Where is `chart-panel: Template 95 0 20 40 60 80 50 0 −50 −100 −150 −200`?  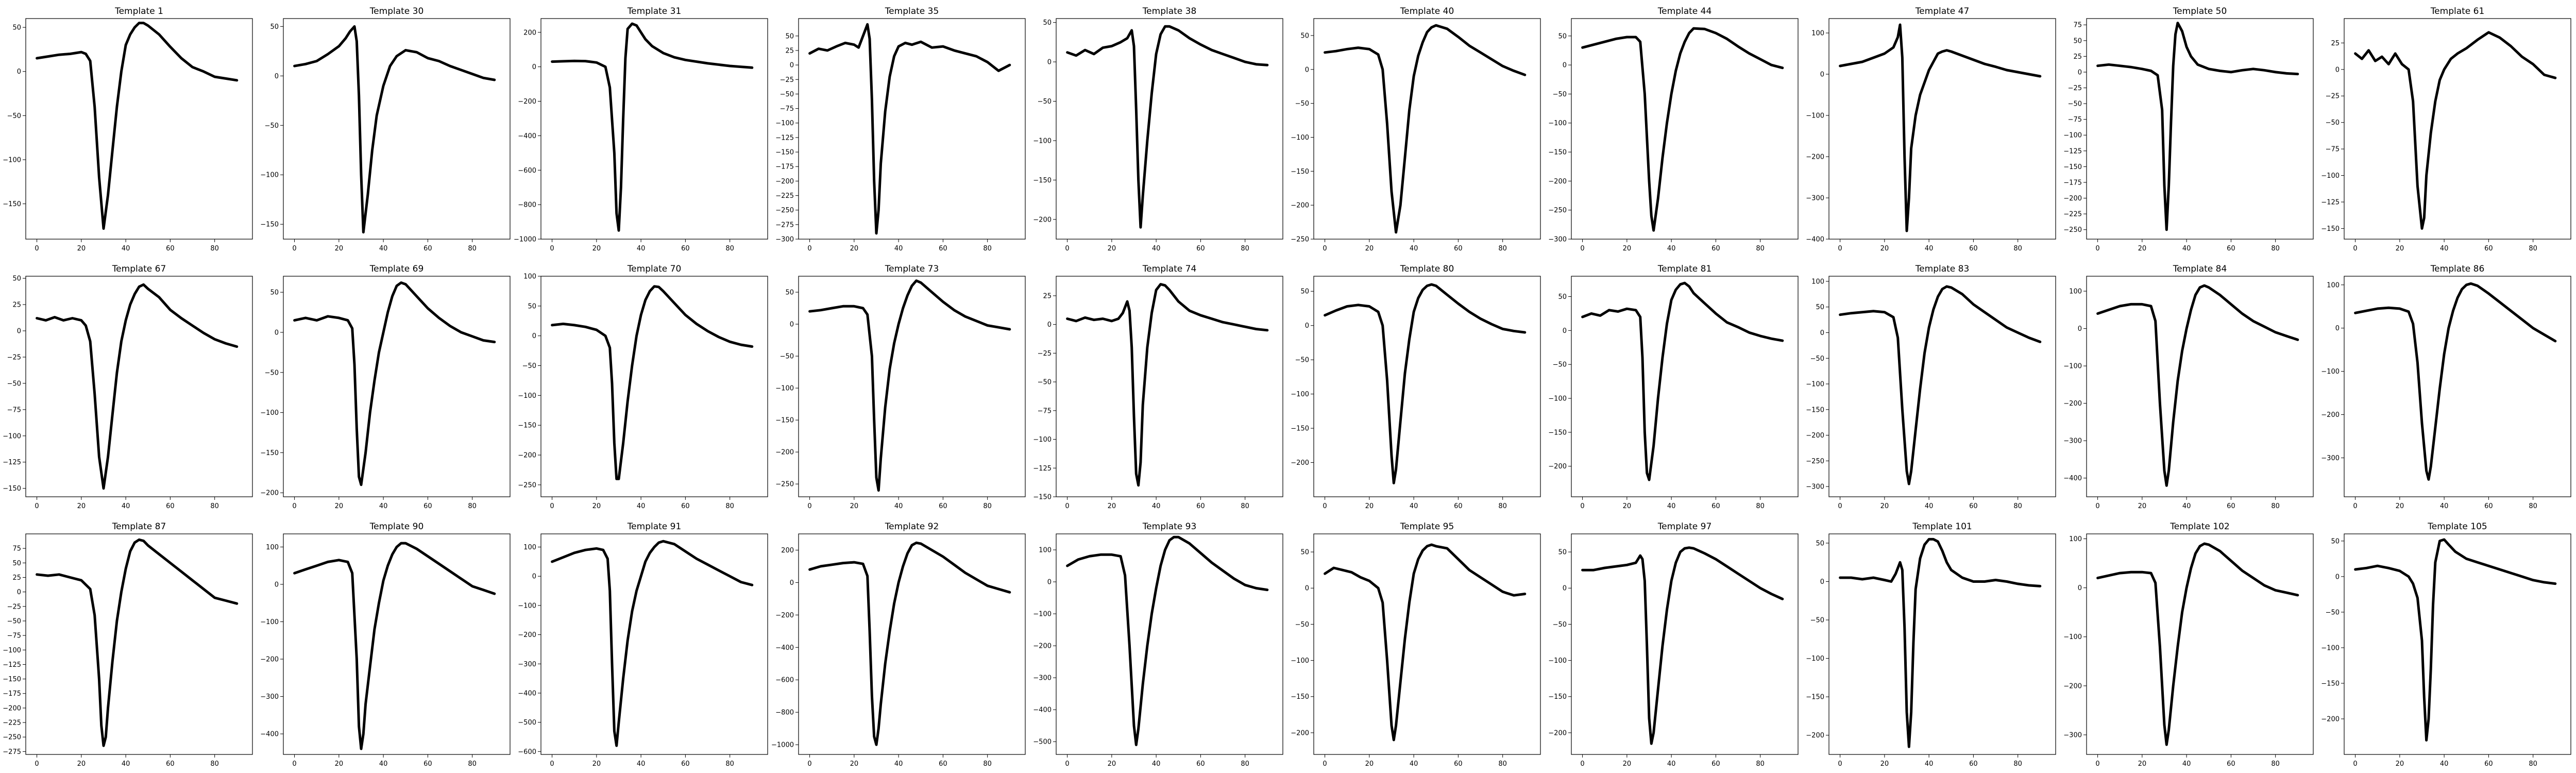 chart-panel: Template 95 0 20 40 60 80 50 0 −50 −100 −150 −200 is located at coordinates (1416, 645).